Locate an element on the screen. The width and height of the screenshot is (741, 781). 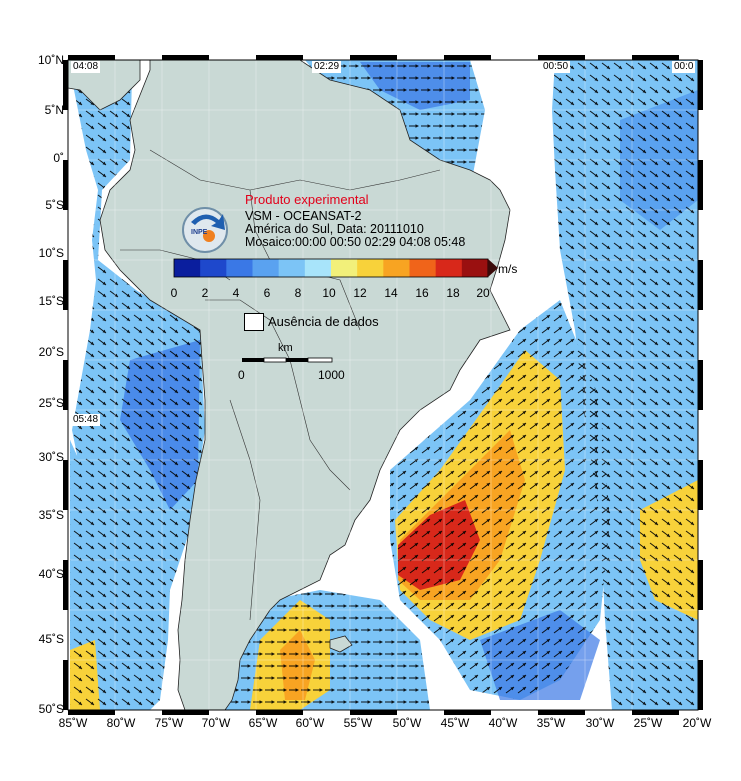
lat-label: 40˚S is located at coordinates (51, 574).